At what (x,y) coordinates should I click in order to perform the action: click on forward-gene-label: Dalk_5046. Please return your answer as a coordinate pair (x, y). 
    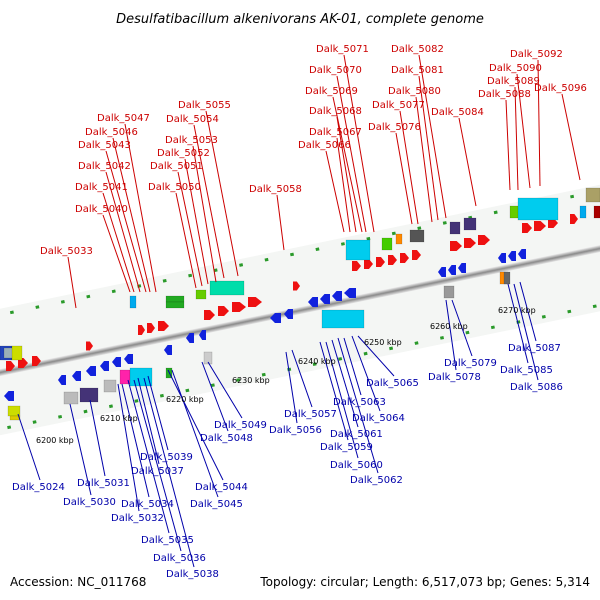
    Looking at the image, I should click on (111, 132).